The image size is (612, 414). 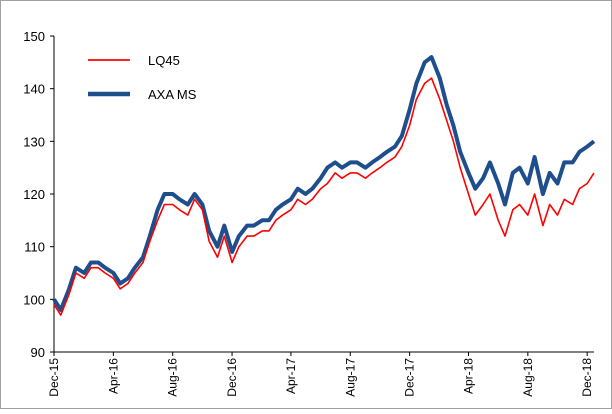 What do you see at coordinates (173, 377) in the screenshot?
I see `x-tick-label: Aug-16` at bounding box center [173, 377].